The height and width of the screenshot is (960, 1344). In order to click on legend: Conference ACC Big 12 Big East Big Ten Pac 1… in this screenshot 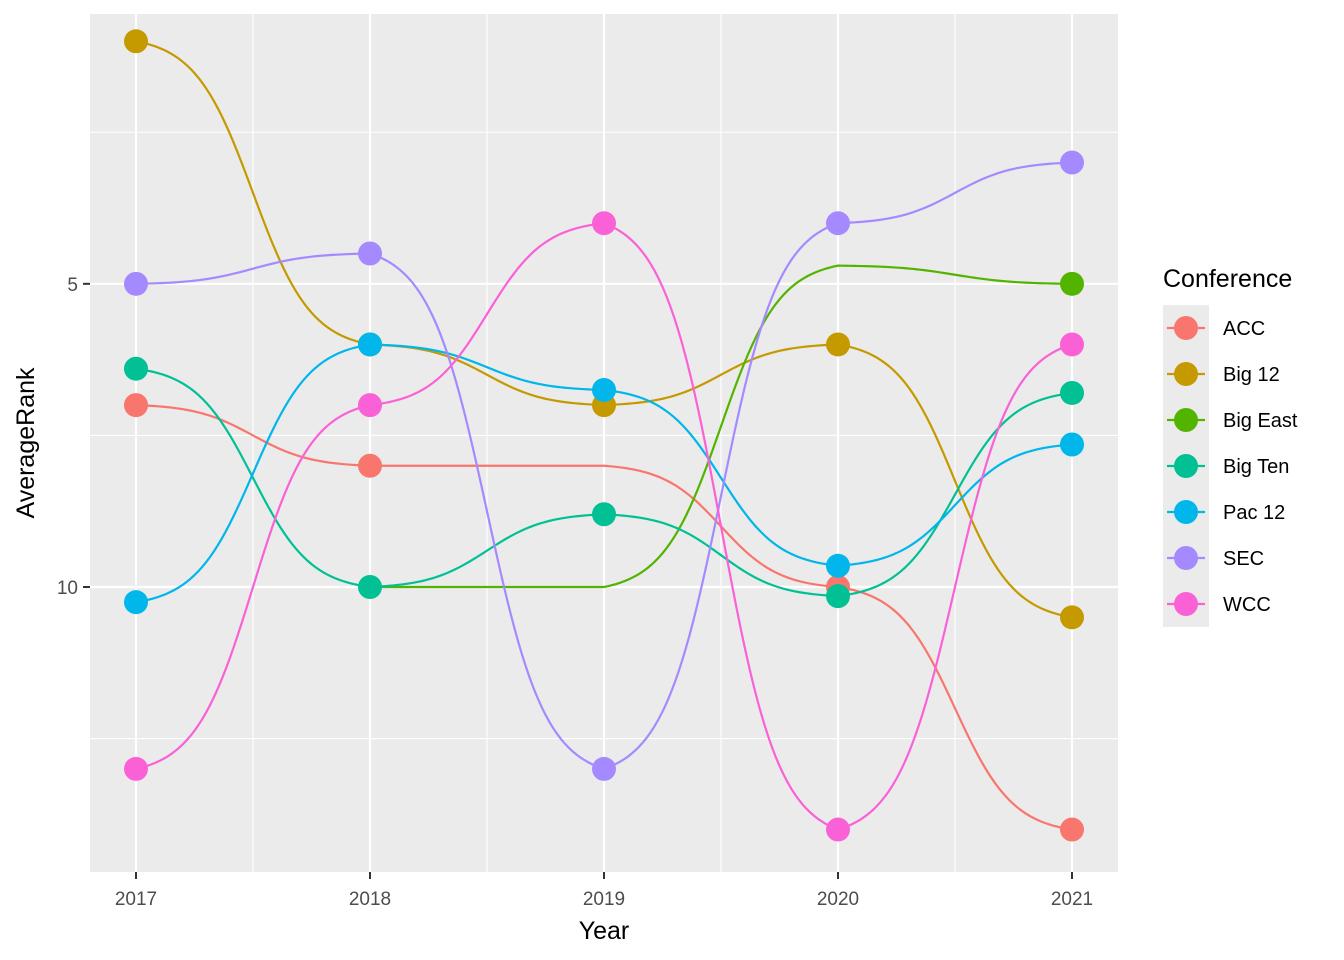, I will do `click(1230, 446)`.